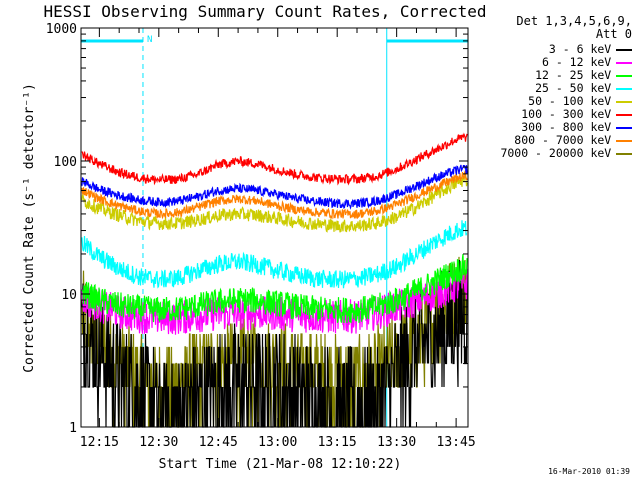  What do you see at coordinates (277, 442) in the screenshot?
I see `x-tick-label: 13:00` at bounding box center [277, 442].